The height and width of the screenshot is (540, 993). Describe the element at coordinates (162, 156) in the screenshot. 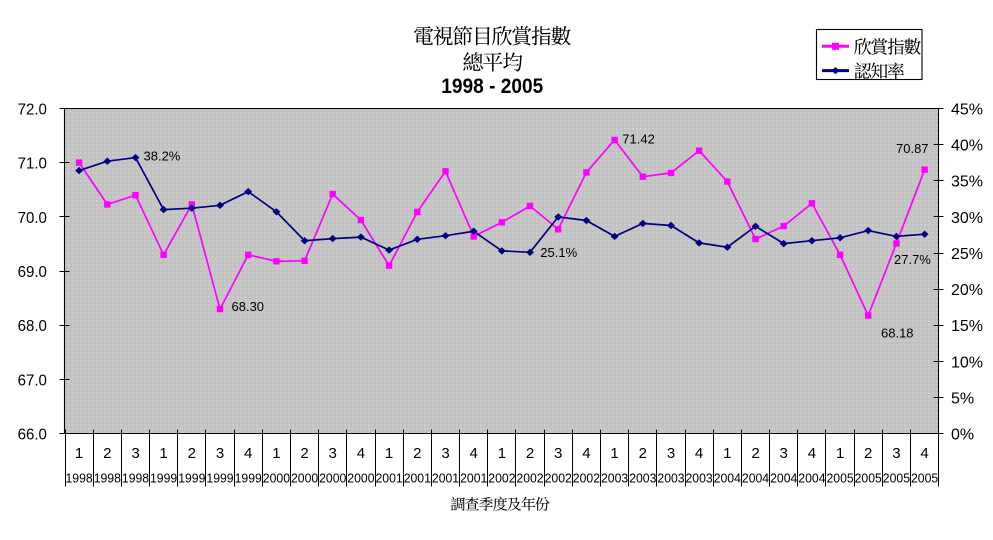

I see `svg-text: 38.2%` at that location.